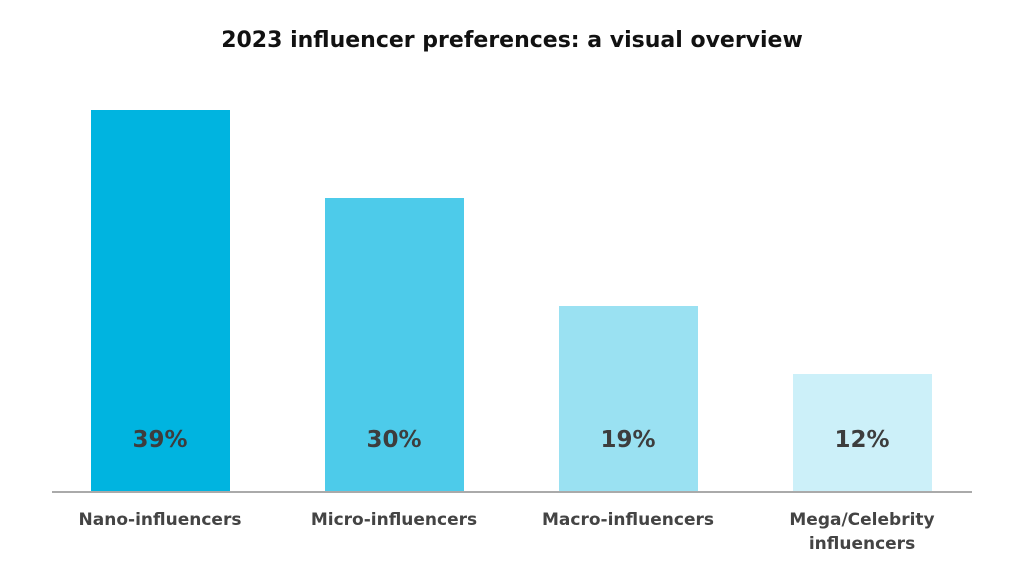 Image resolution: width=1024 pixels, height=569 pixels. I want to click on value-label: 12%, so click(862, 440).